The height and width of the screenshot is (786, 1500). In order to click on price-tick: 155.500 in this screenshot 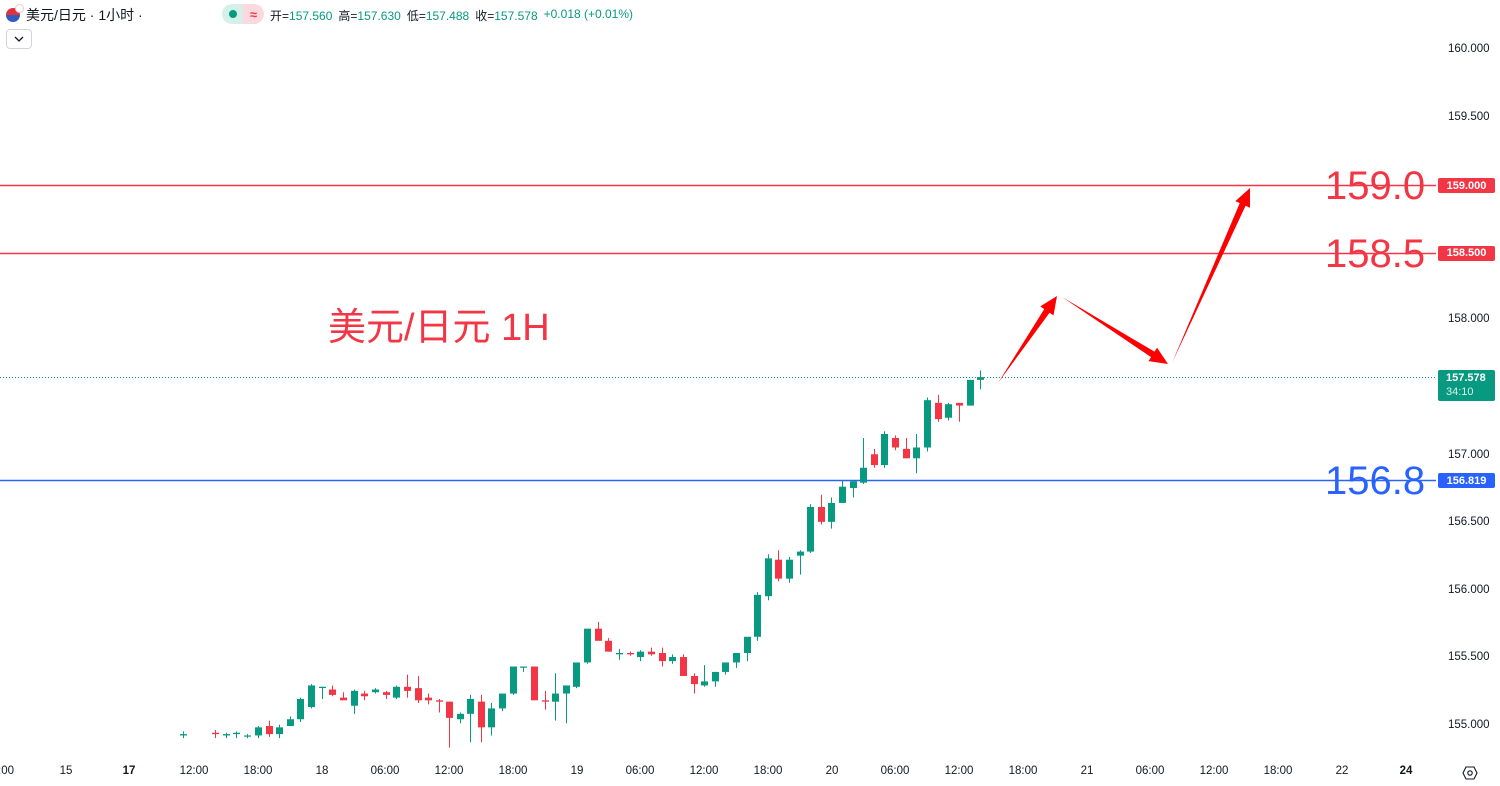, I will do `click(1469, 657)`.